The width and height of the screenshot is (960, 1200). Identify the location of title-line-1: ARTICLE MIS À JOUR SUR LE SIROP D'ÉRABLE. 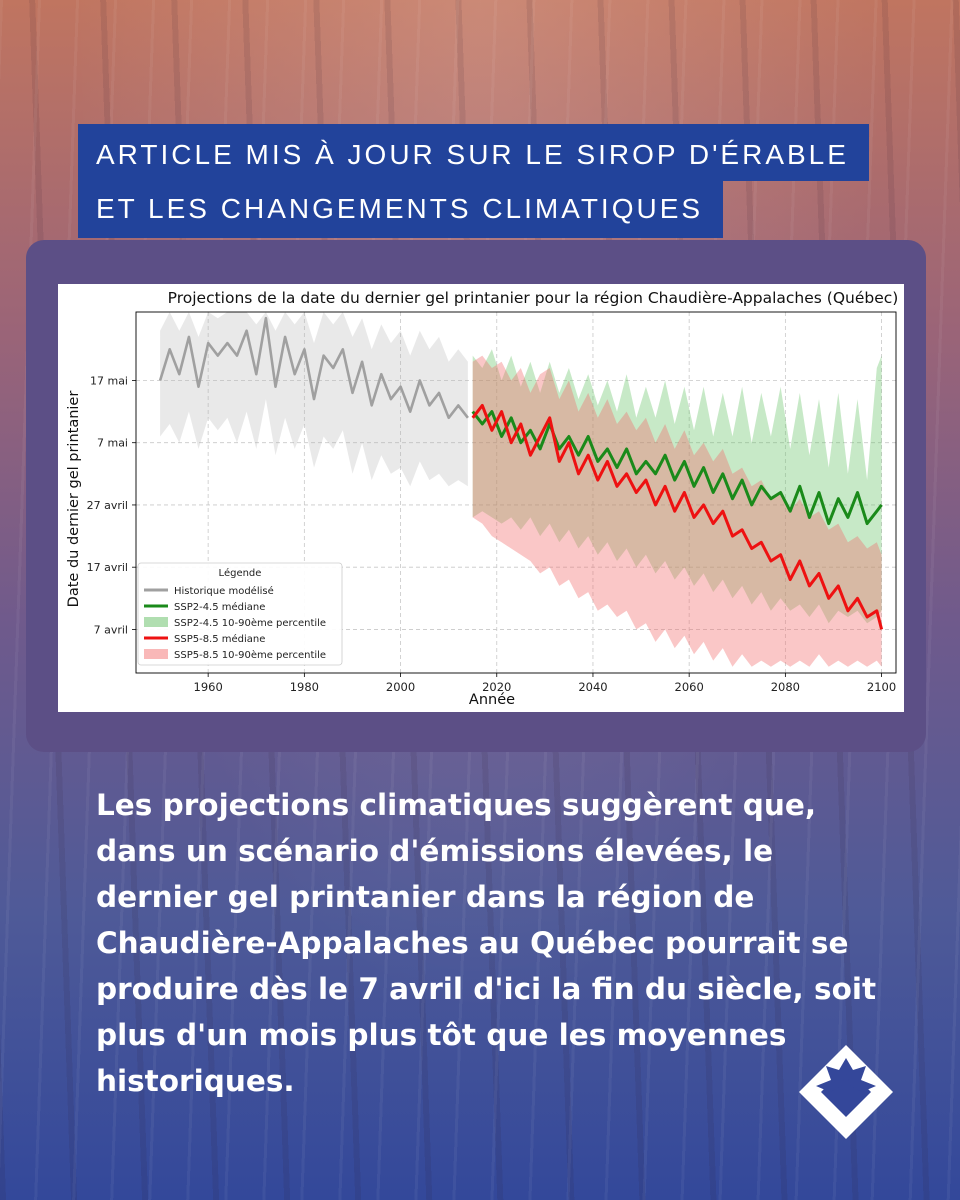
(473, 152).